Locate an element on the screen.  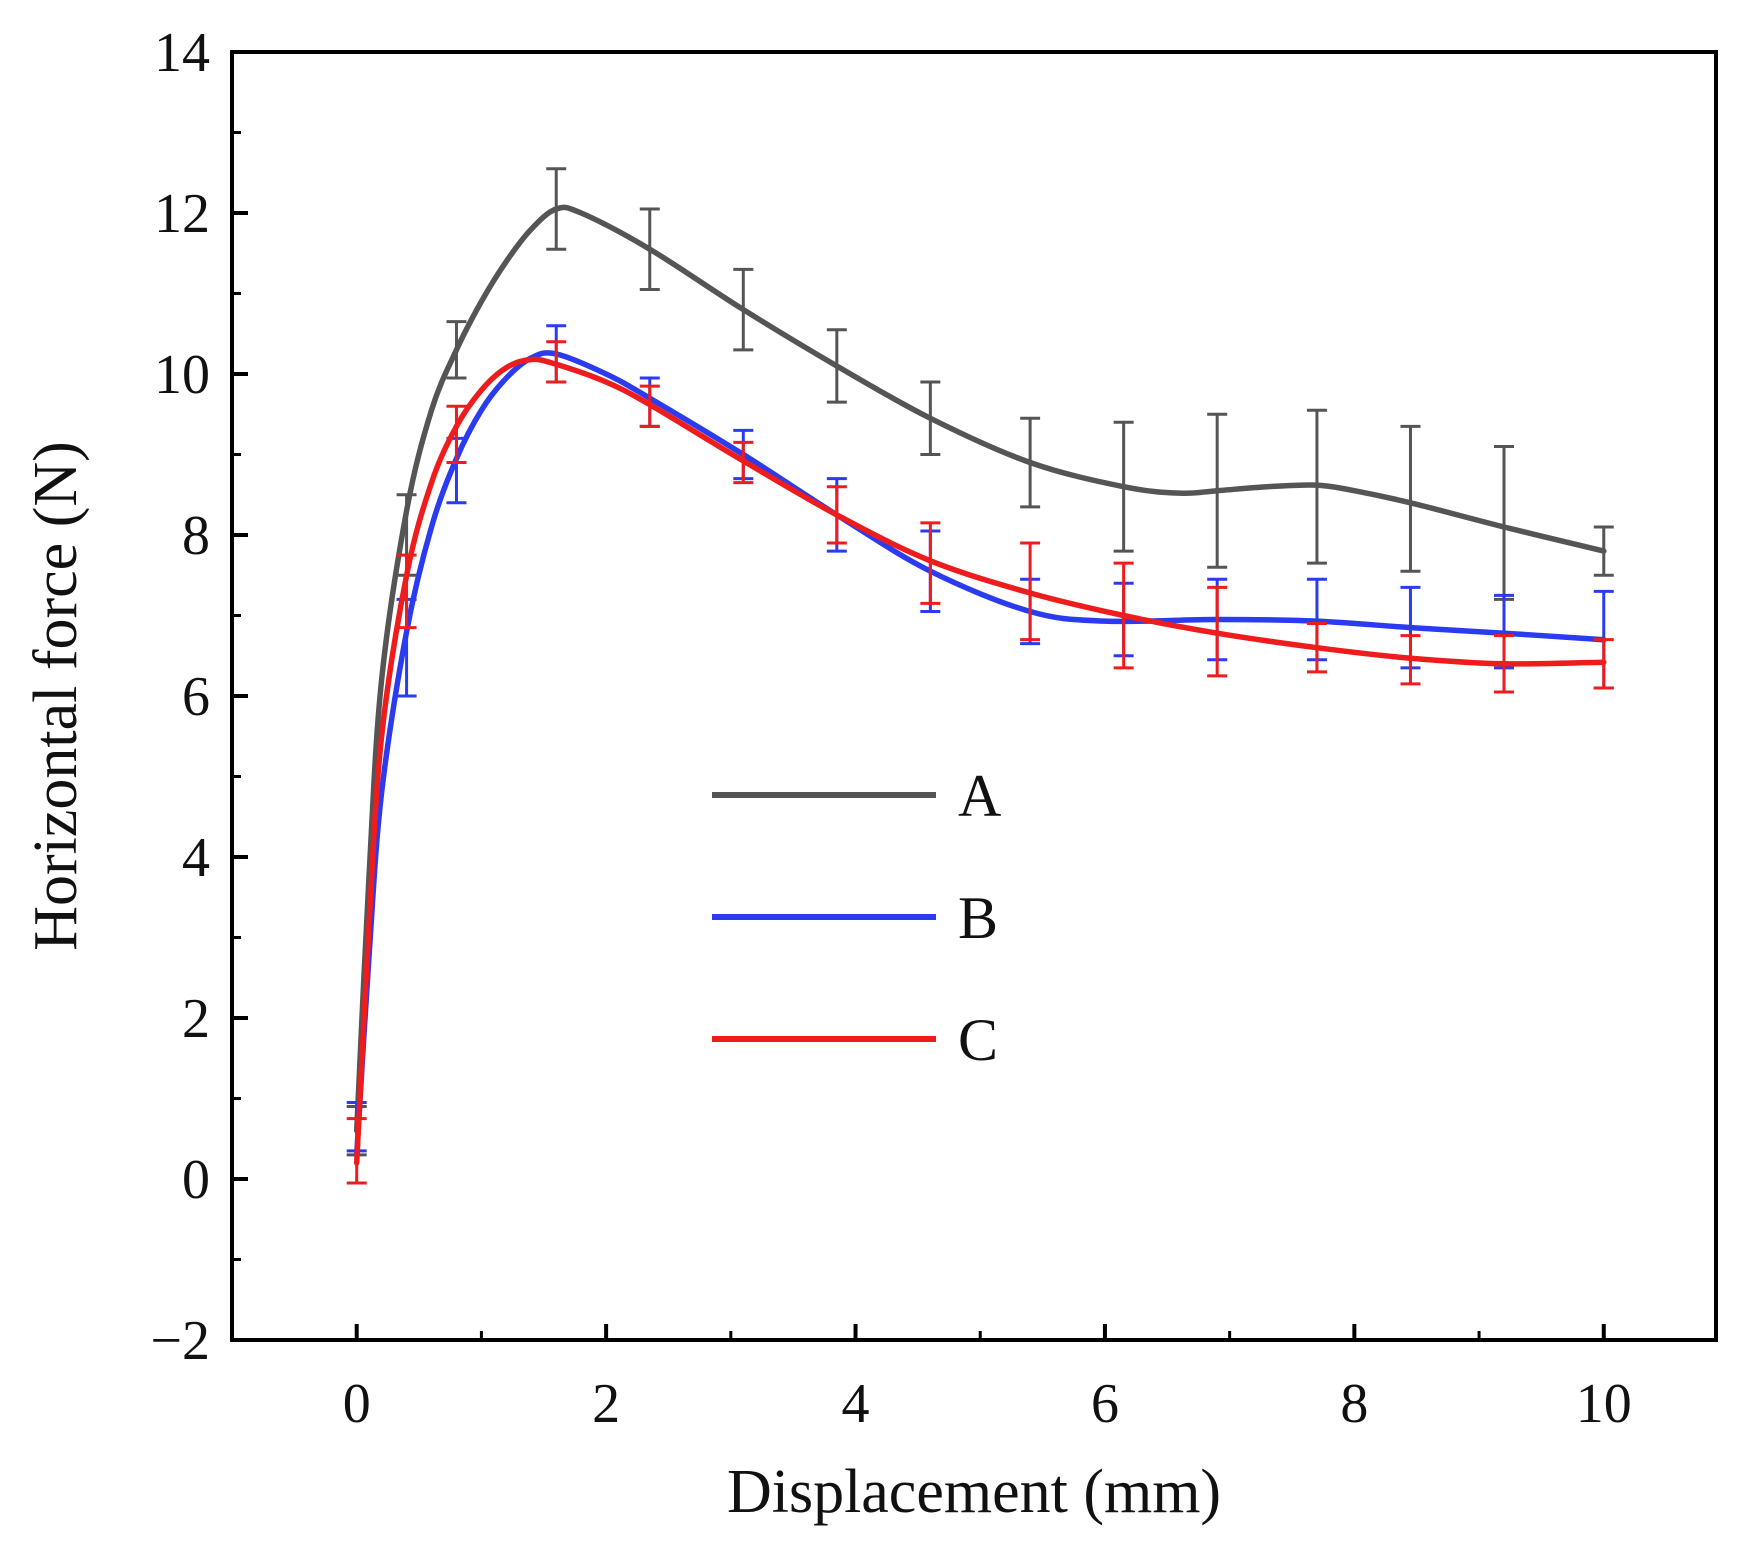
y-tick-label: 8 is located at coordinates (196, 536).